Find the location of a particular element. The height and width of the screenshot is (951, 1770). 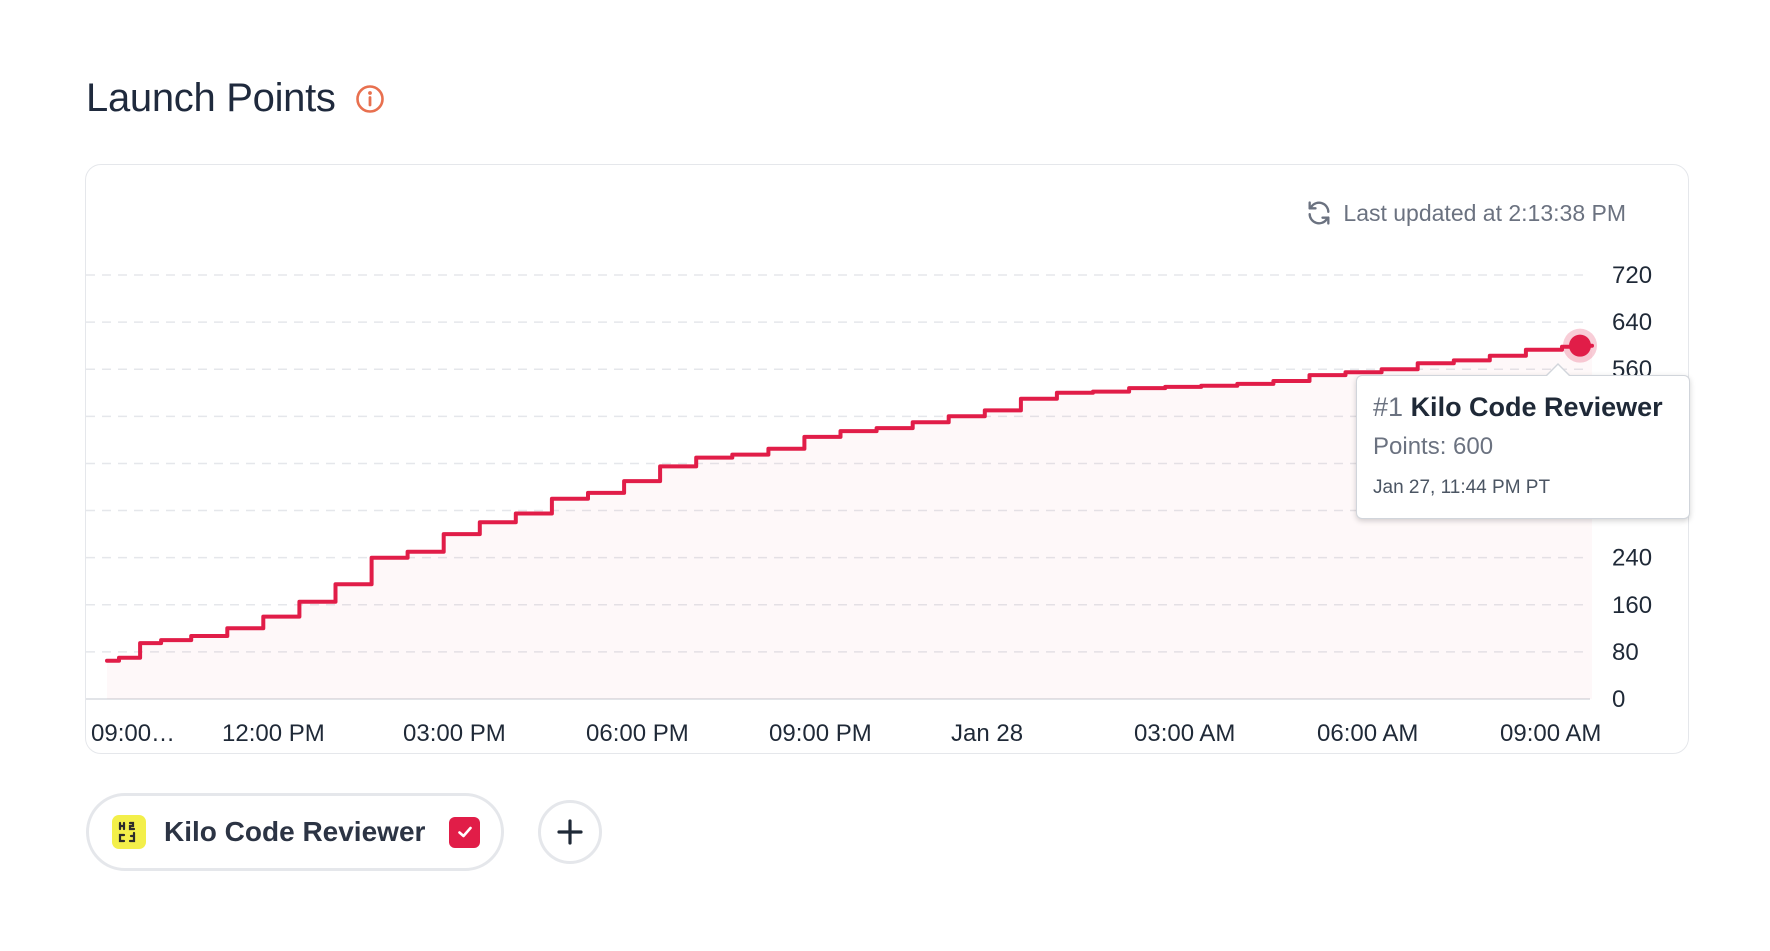

y-tick-label-240: 240 is located at coordinates (1632, 558).